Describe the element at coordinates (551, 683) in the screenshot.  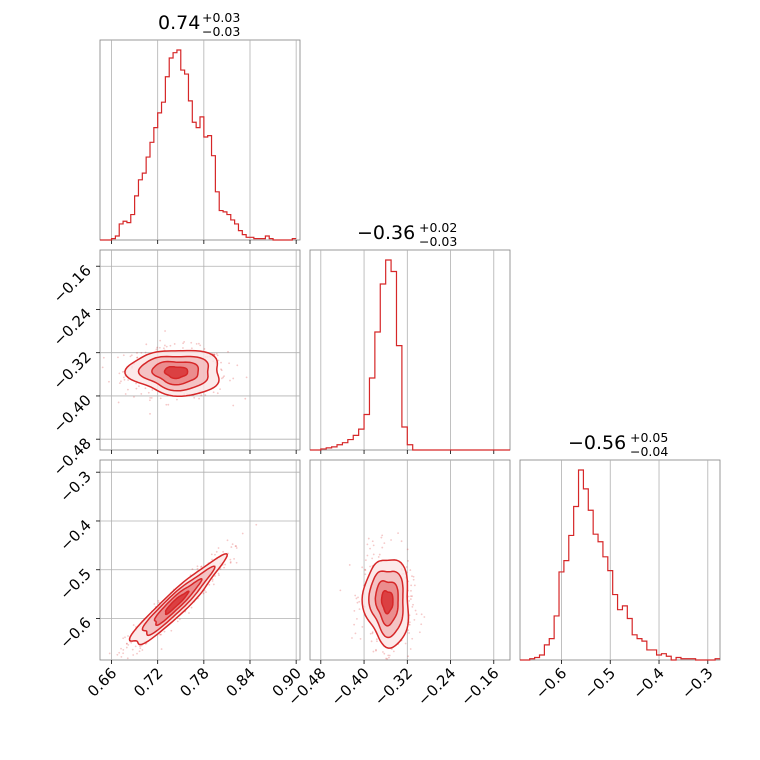
I see `hist-p3-xtick-label: −0.6` at that location.